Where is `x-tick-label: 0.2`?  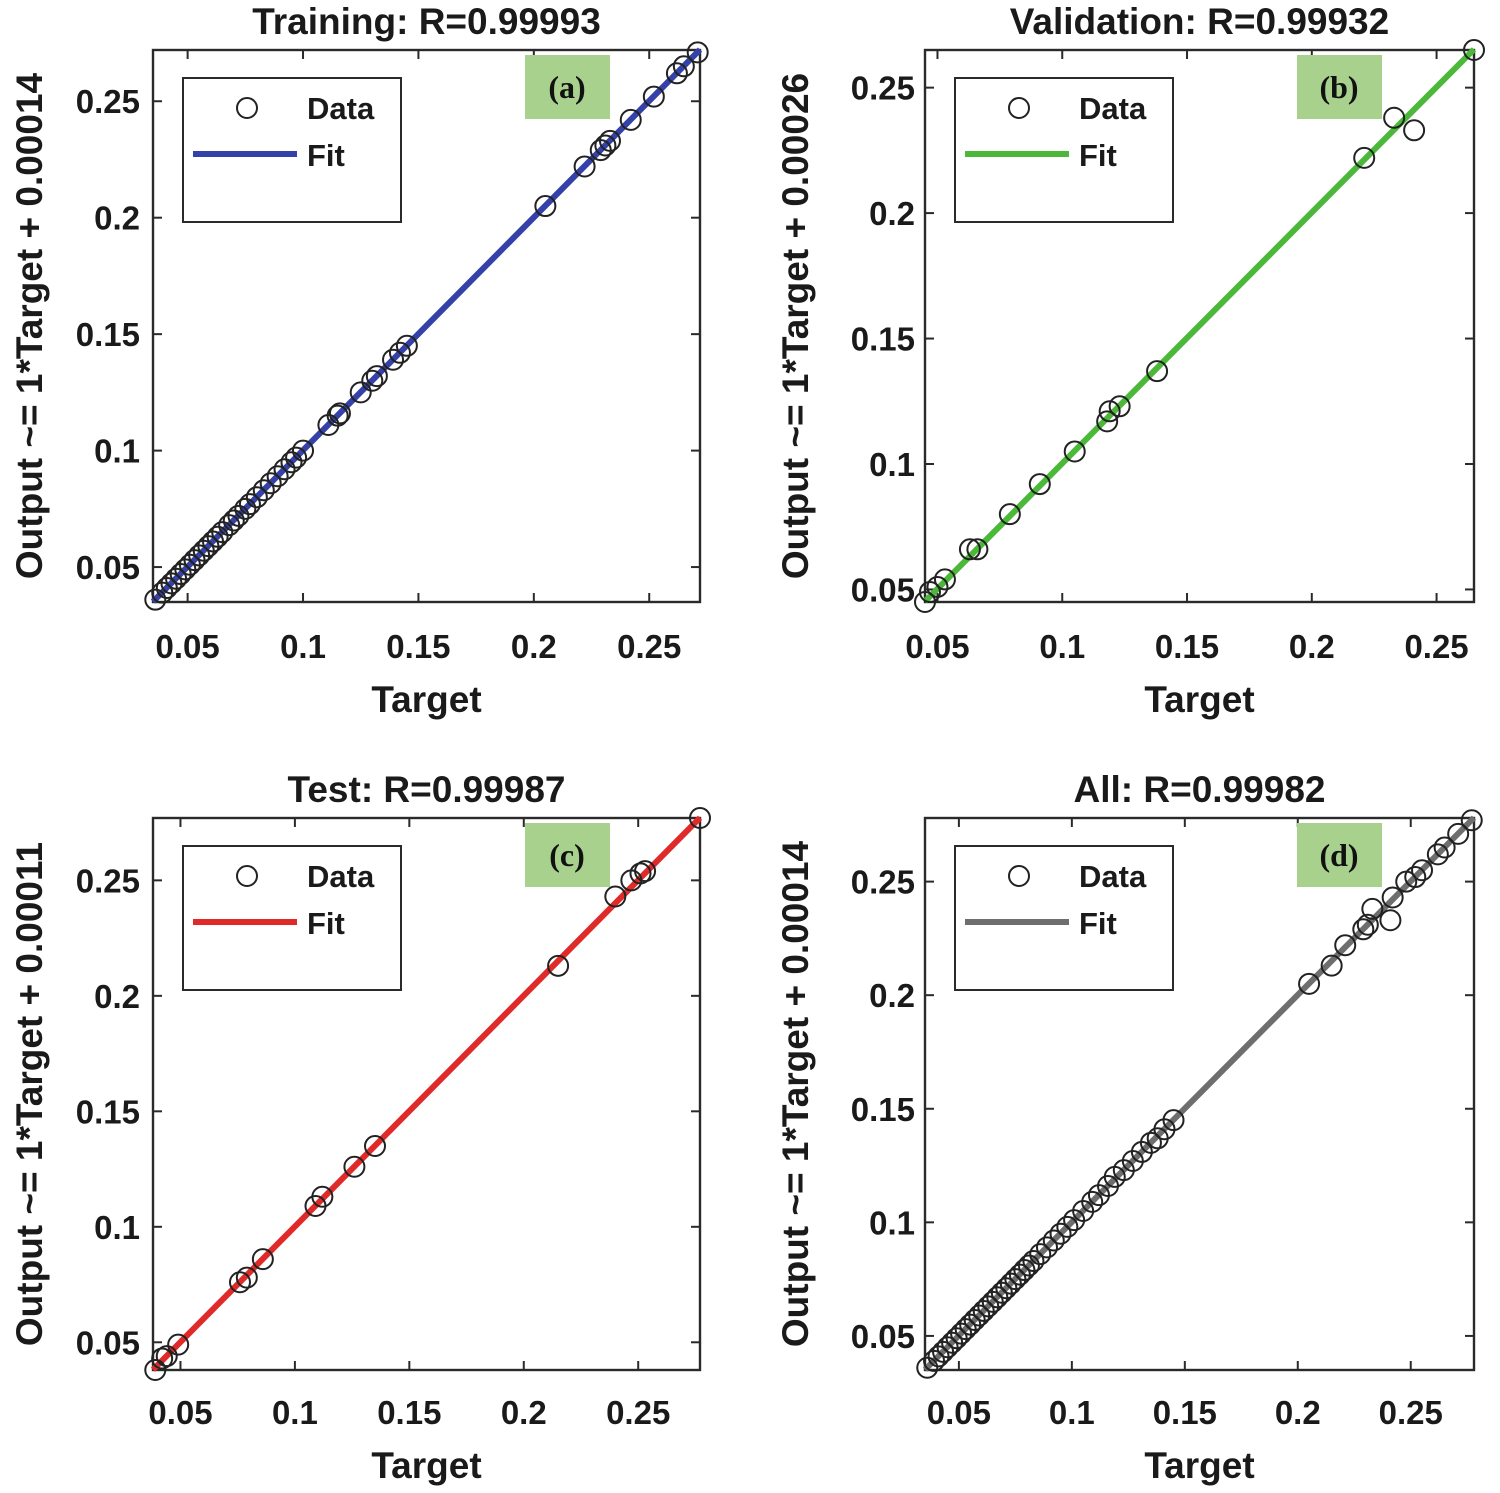
x-tick-label: 0.2 is located at coordinates (524, 1412).